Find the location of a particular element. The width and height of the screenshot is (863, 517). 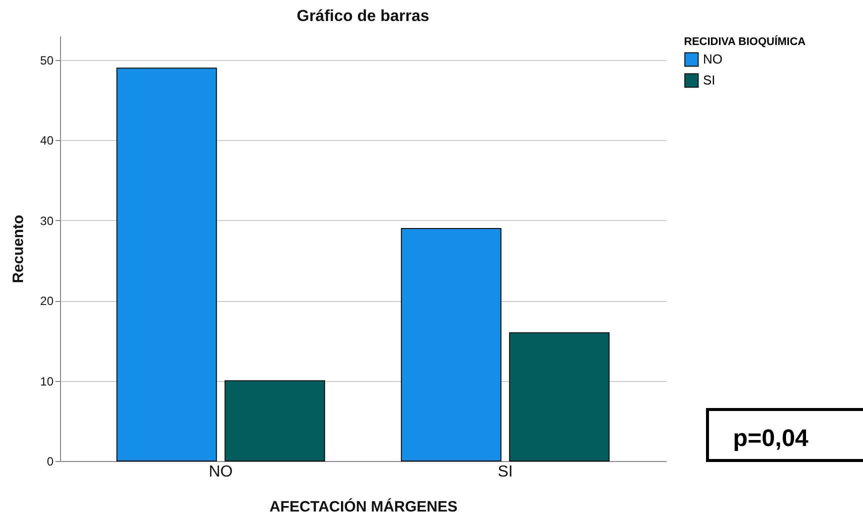

y-axis-title: Recuento is located at coordinates (19, 249).